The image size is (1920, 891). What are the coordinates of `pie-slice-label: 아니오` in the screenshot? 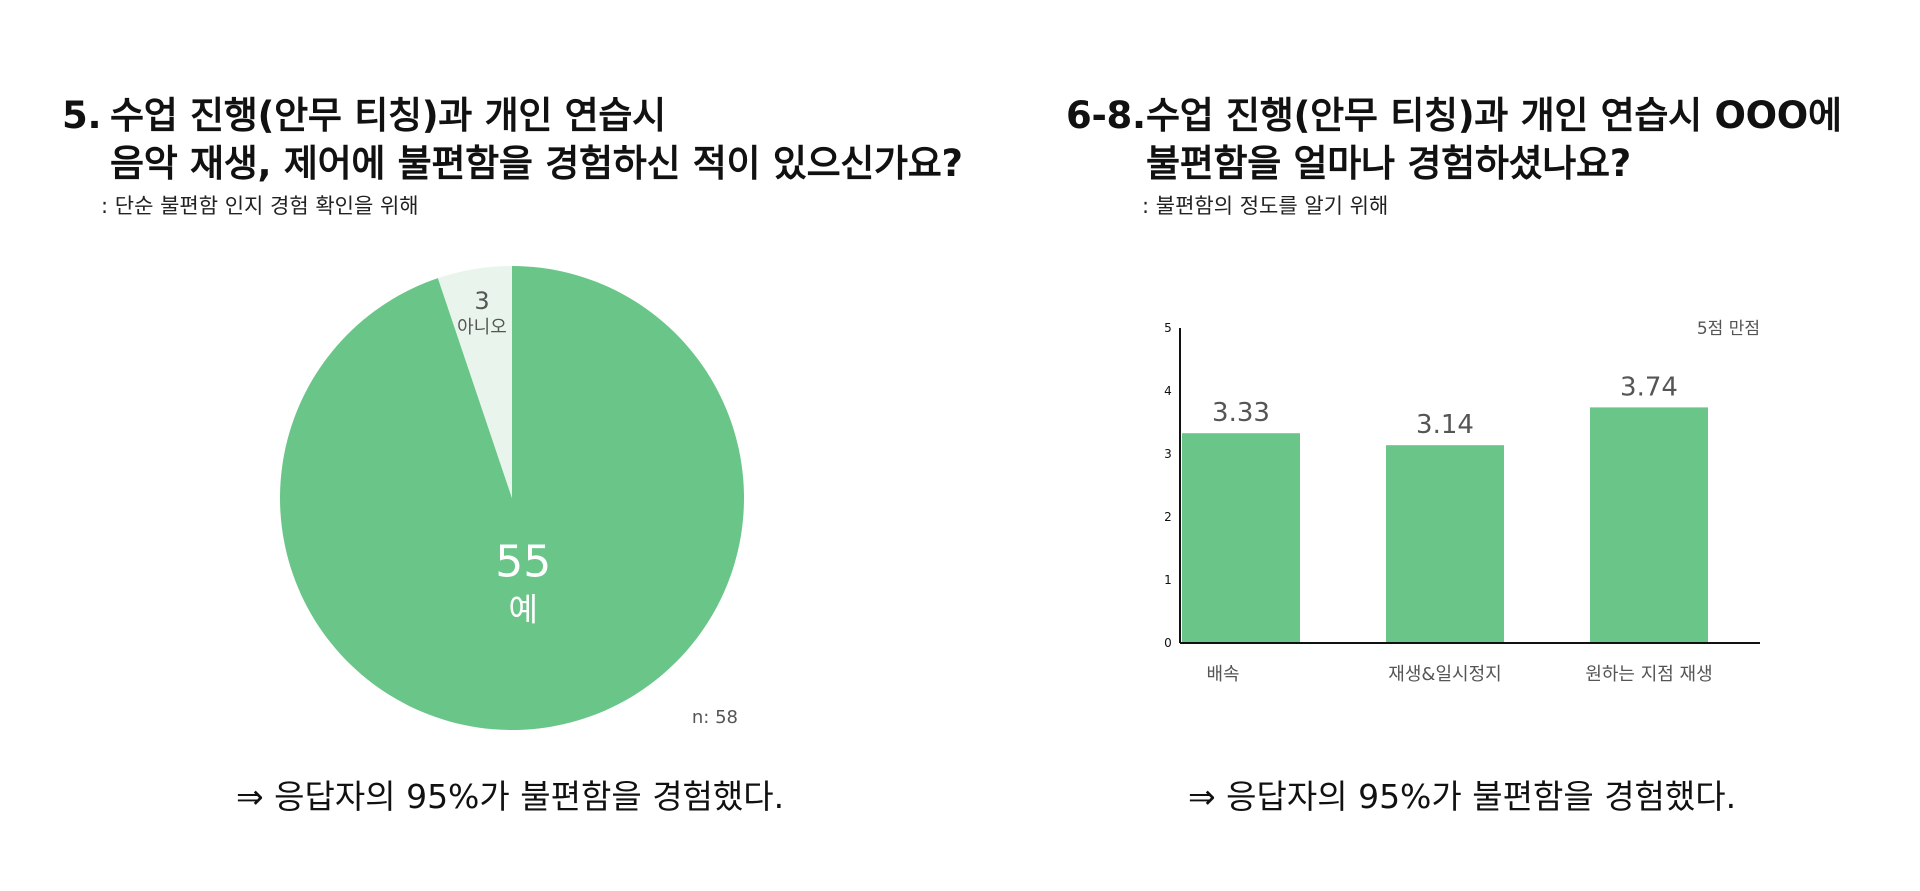 It's located at (482, 327).